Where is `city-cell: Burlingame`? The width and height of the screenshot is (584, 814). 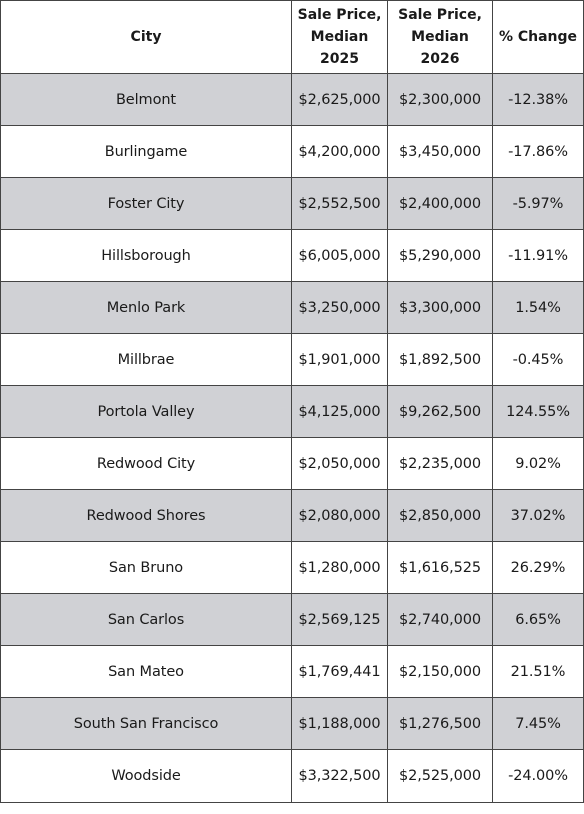 city-cell: Burlingame is located at coordinates (146, 151).